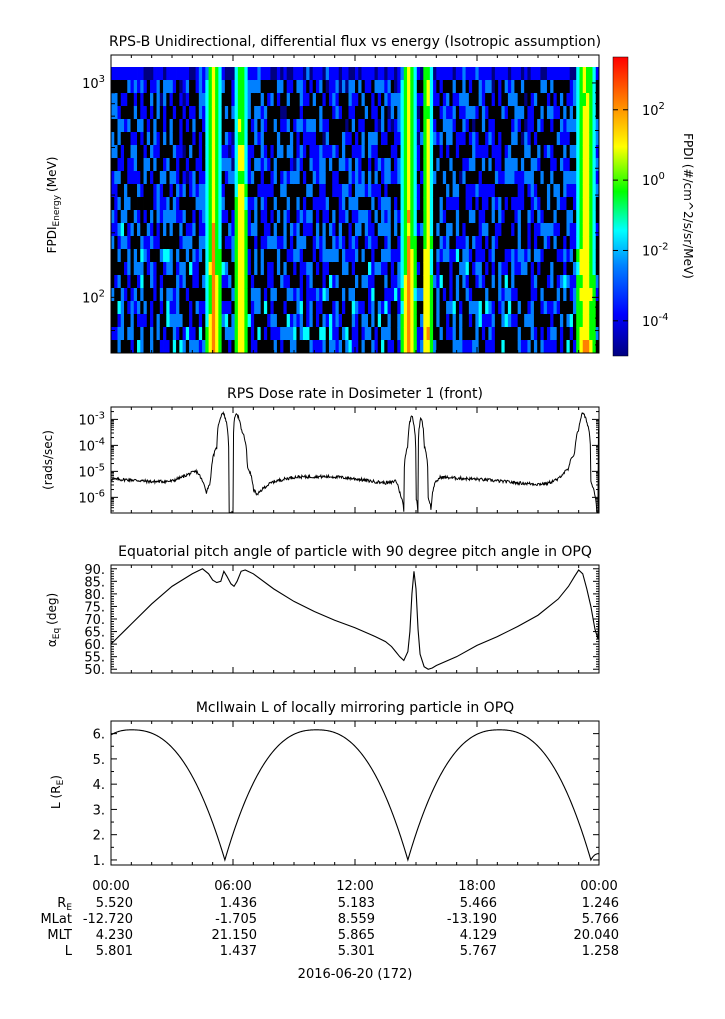 Image resolution: width=725 pixels, height=1019 pixels. Describe the element at coordinates (341, 620) in the screenshot. I see `pitch-angle-y-ticks: 90.85.80.75.70.65.60.55.50.` at that location.